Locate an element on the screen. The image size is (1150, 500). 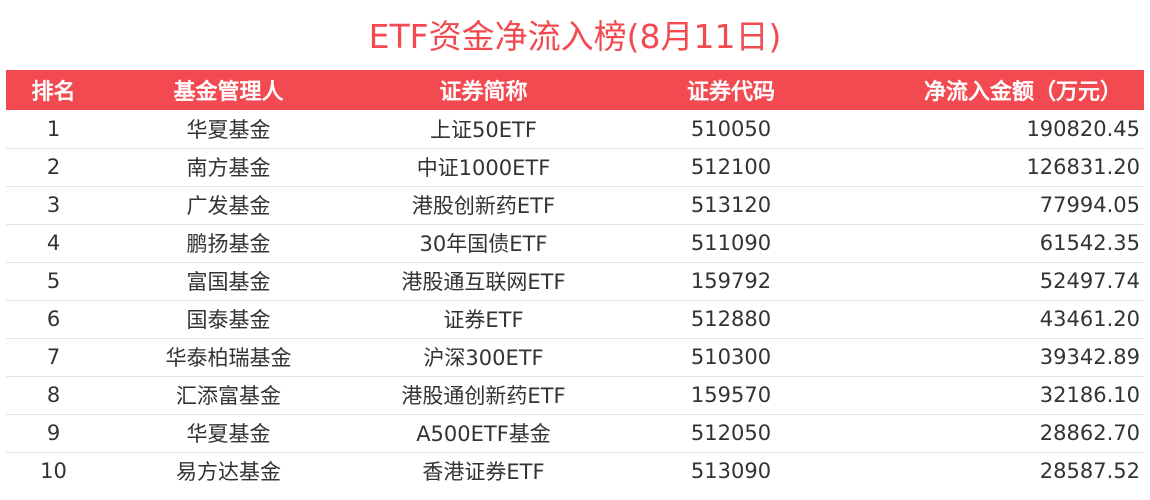
security-name-cell: 港股通创新药ETF is located at coordinates (483, 395).